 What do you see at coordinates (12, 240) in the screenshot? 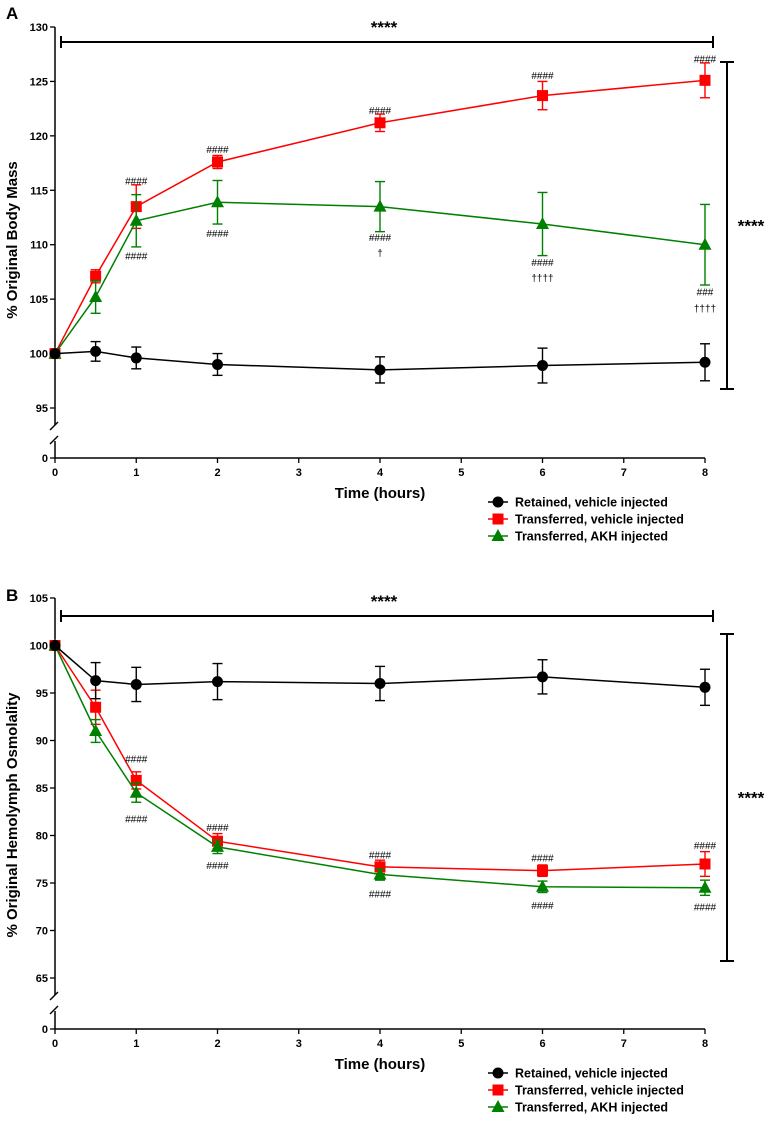
I see `y-axis-label: % Original Body Mass` at bounding box center [12, 240].